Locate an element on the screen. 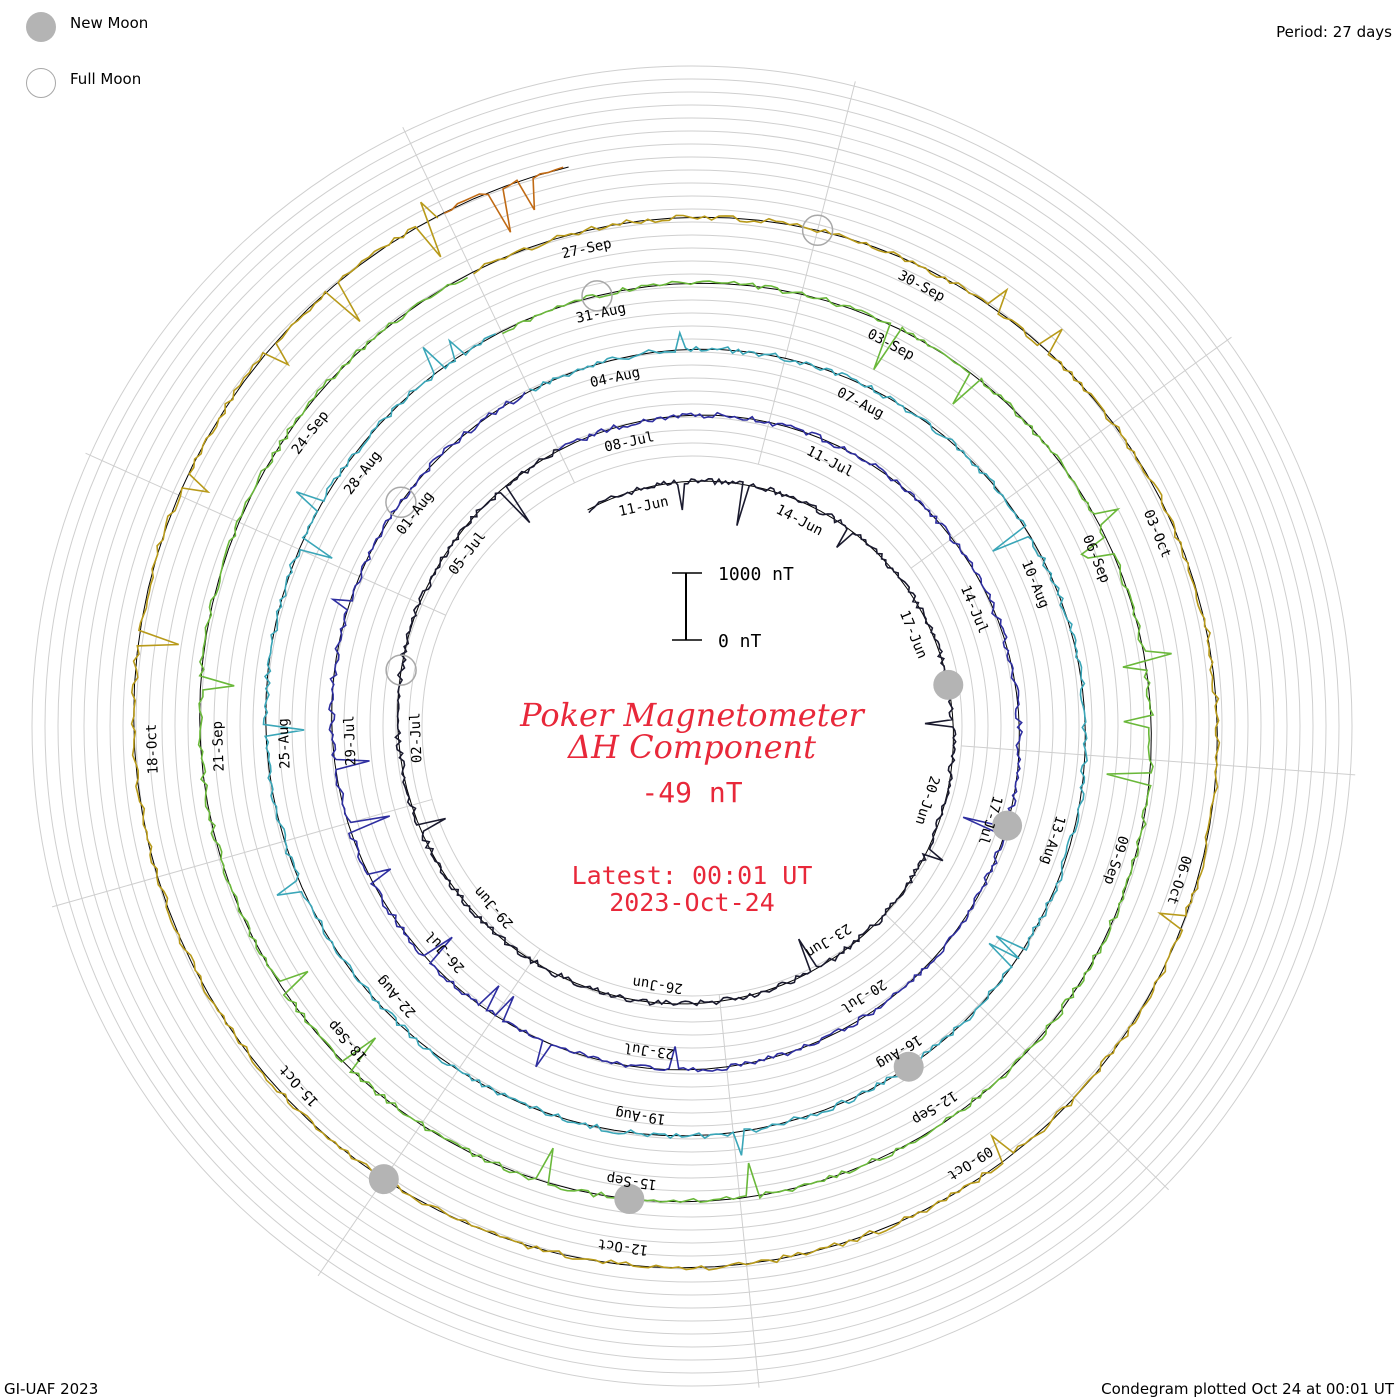 This screenshot has height=1400, width=1400. scale-bottom-label: 0 nT is located at coordinates (740, 641).